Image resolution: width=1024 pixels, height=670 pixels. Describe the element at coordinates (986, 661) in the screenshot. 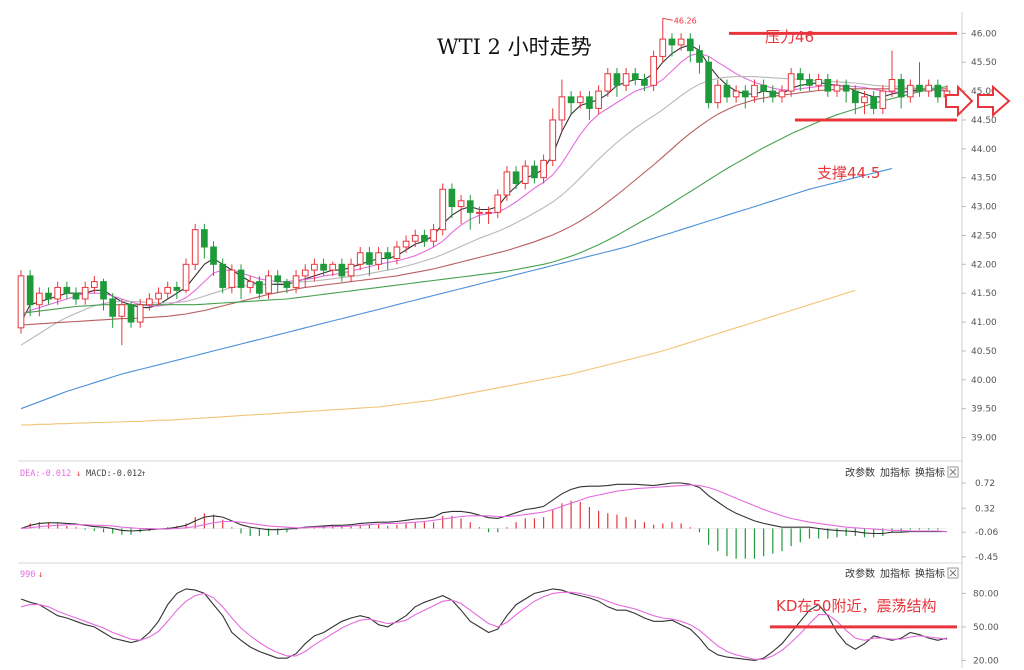

I see `kd-tick-label: 20.00` at that location.